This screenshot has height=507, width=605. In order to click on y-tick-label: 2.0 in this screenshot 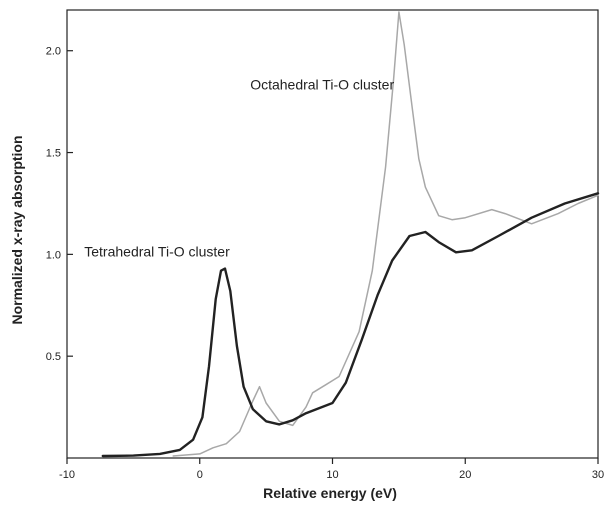, I will do `click(53, 52)`.